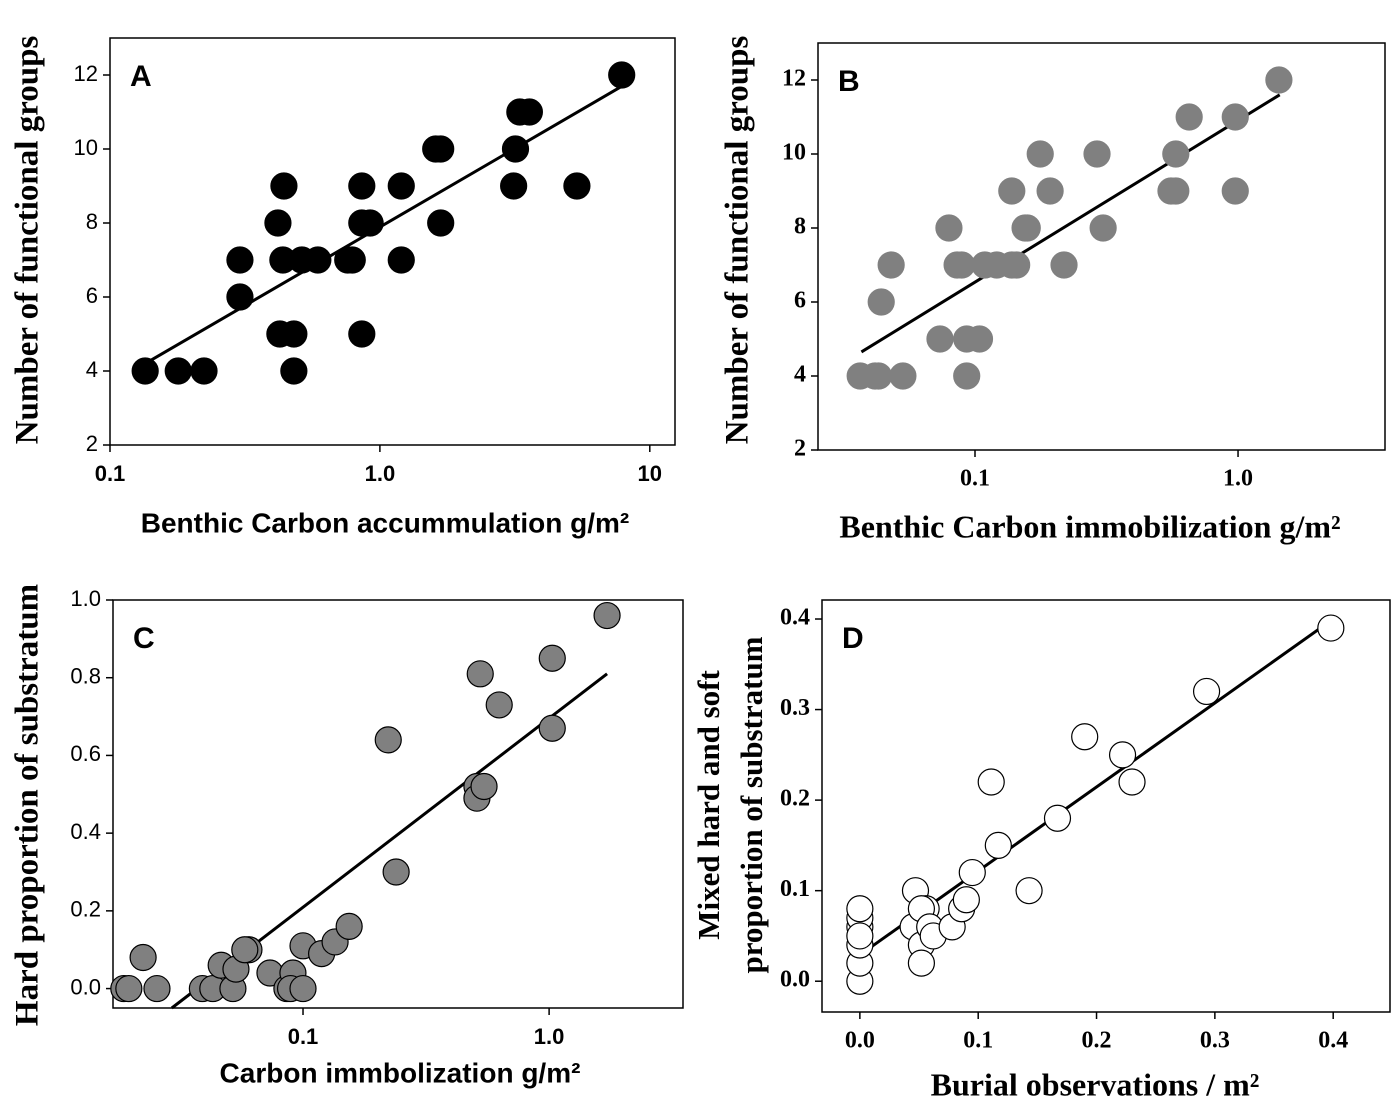 The image size is (1397, 1105). What do you see at coordinates (85, 598) in the screenshot?
I see `y-tick-label: 1.0` at bounding box center [85, 598].